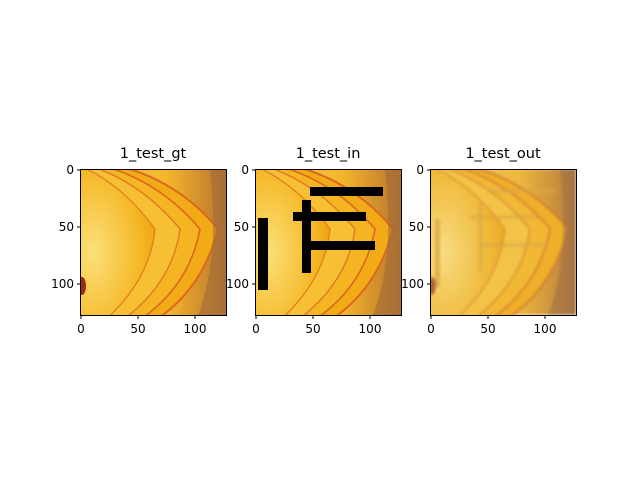 This screenshot has width=640, height=480. What do you see at coordinates (486, 244) in the screenshot?
I see `axis-ticks-out` at bounding box center [486, 244].